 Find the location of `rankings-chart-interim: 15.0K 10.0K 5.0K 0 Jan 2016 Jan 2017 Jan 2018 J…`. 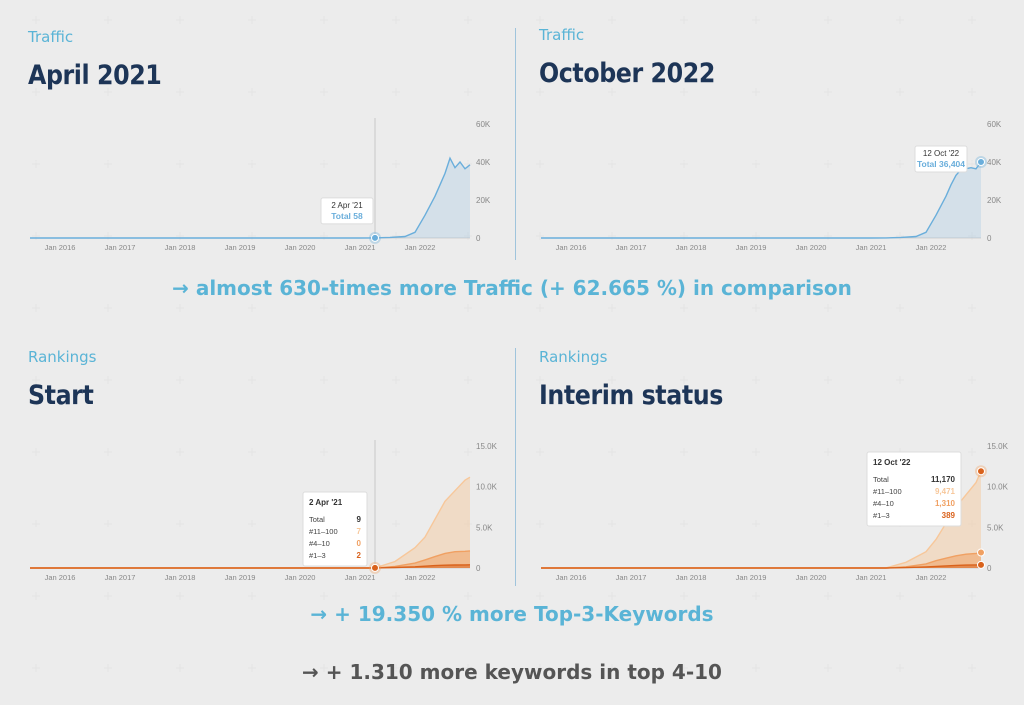

rankings-chart-interim: 15.0K 10.0K 5.0K 0 Jan 2016 Jan 2017 Jan 2018 J… is located at coordinates (774, 512).